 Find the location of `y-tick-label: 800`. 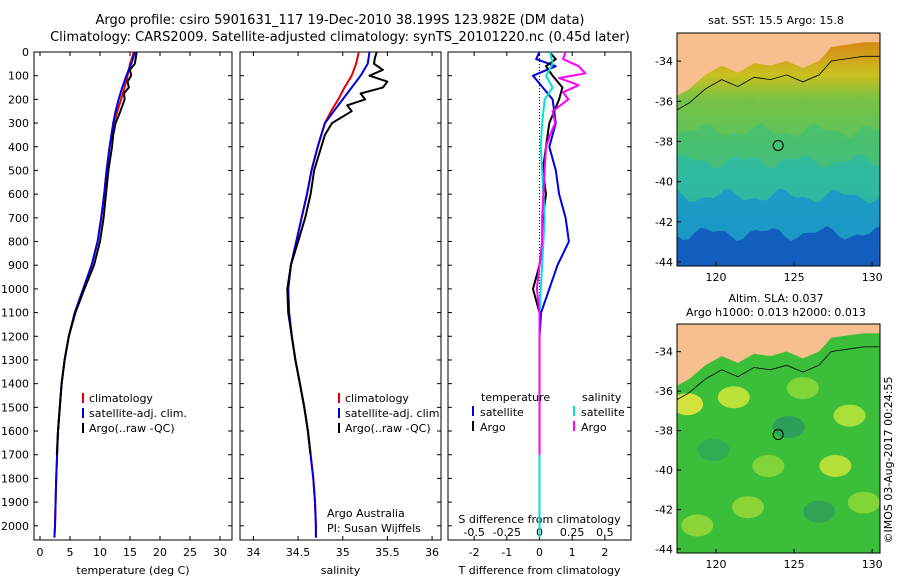

y-tick-label: 800 is located at coordinates (18, 242).